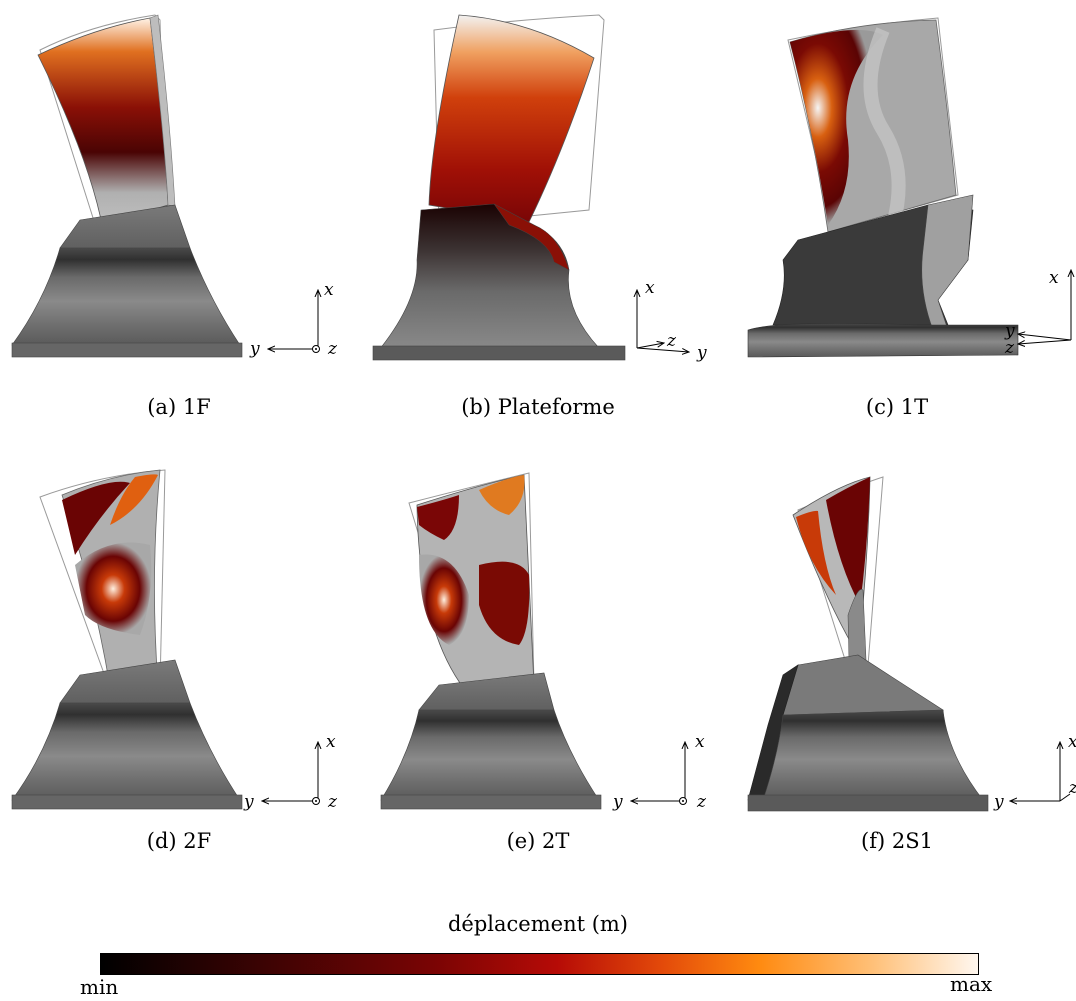 The image size is (1076, 1001). I want to click on panel-e: x y z (e) 2T, so click(538, 665).